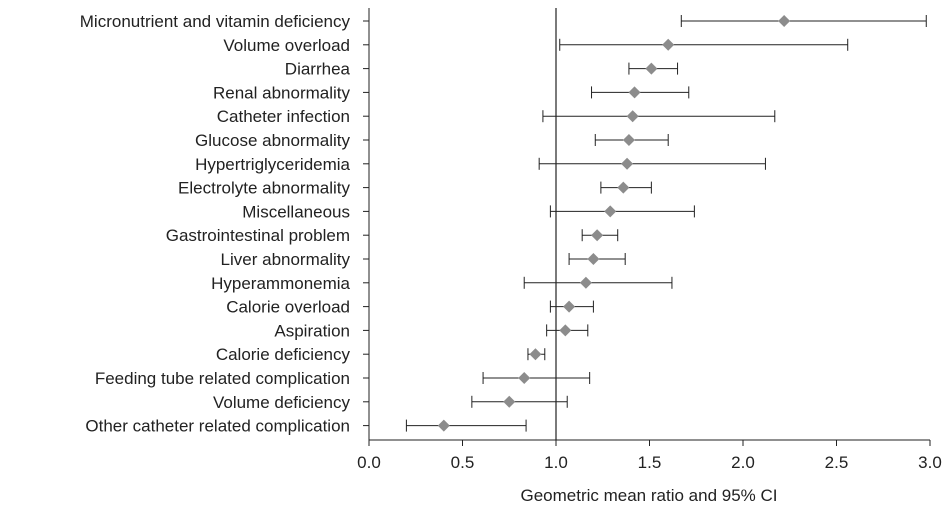 The image size is (949, 510). What do you see at coordinates (743, 462) in the screenshot?
I see `x-tick-label: 2.0` at bounding box center [743, 462].